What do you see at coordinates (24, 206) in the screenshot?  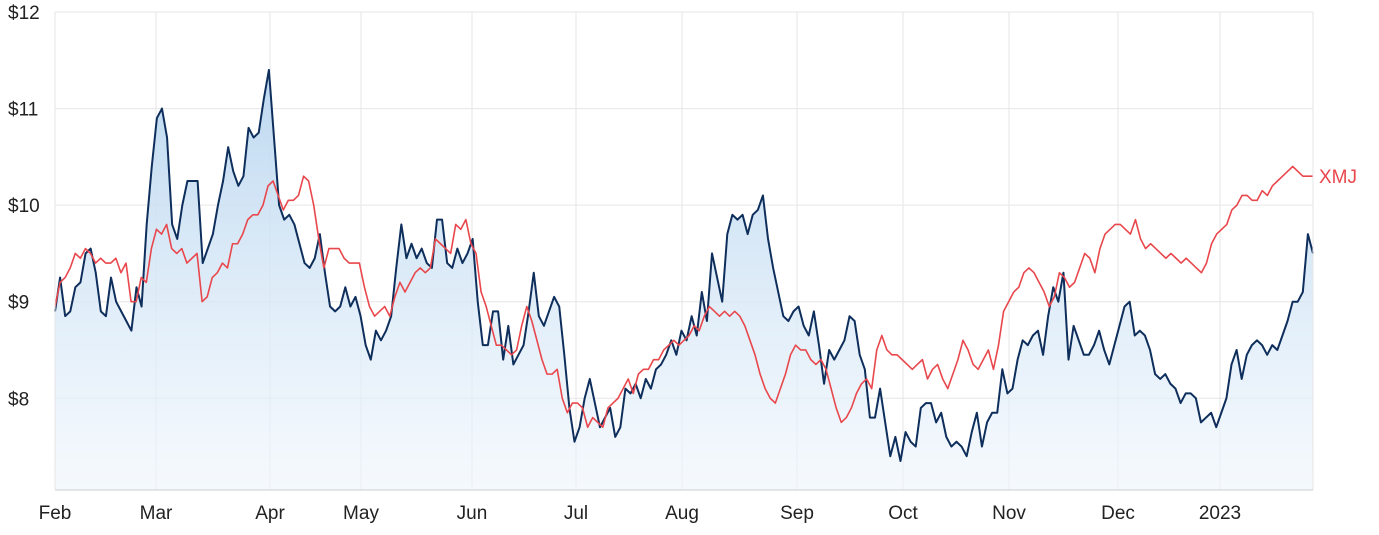 I see `y-tick-label: $10` at bounding box center [24, 206].